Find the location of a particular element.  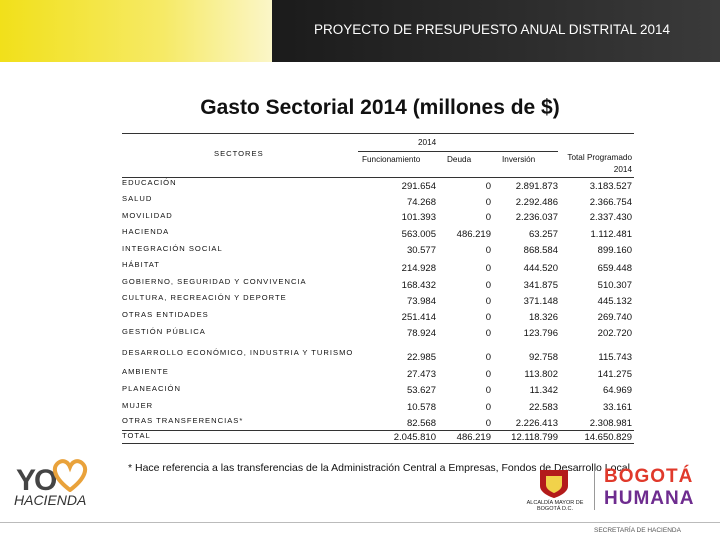

row-value: 18.326 is located at coordinates (543, 317).